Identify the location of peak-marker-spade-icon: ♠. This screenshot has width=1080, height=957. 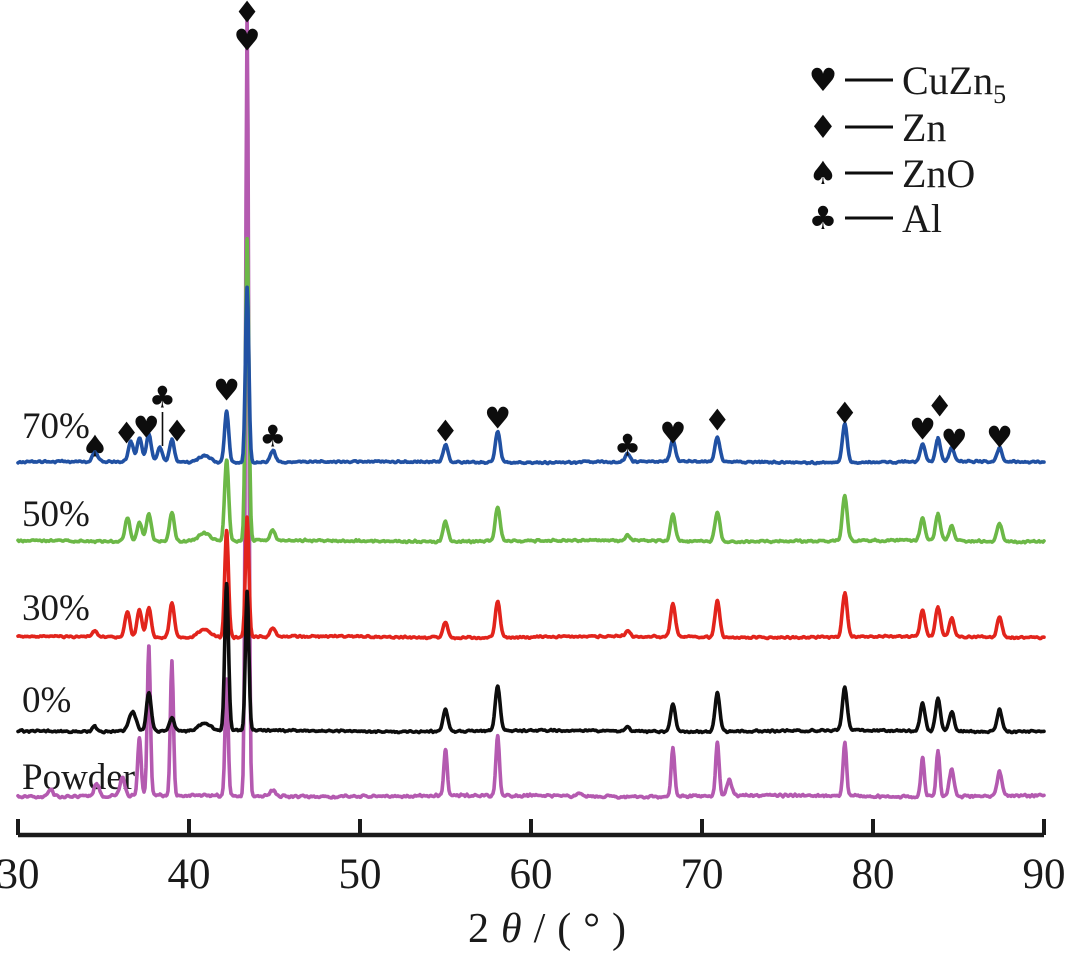
(94, 447).